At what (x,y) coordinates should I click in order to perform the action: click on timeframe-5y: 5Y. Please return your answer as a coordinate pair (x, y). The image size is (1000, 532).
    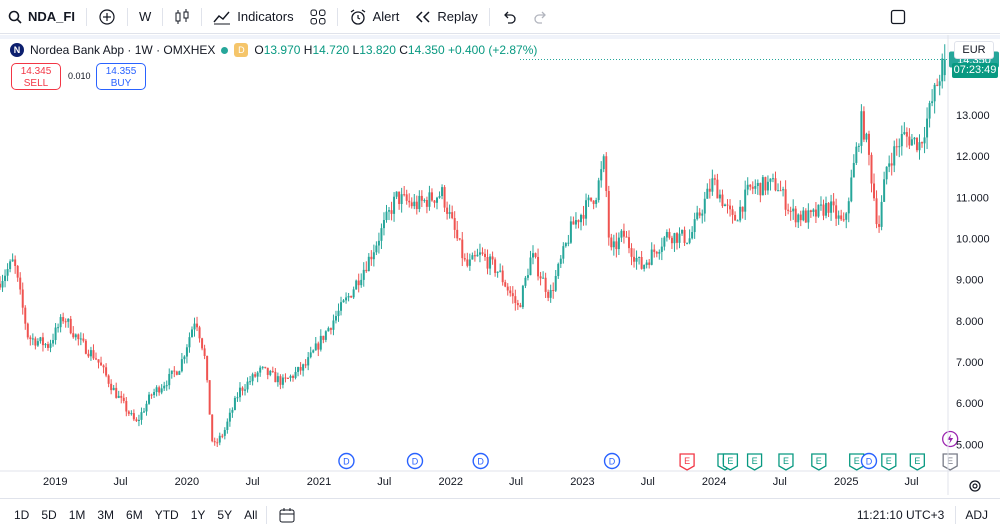
    Looking at the image, I should click on (225, 514).